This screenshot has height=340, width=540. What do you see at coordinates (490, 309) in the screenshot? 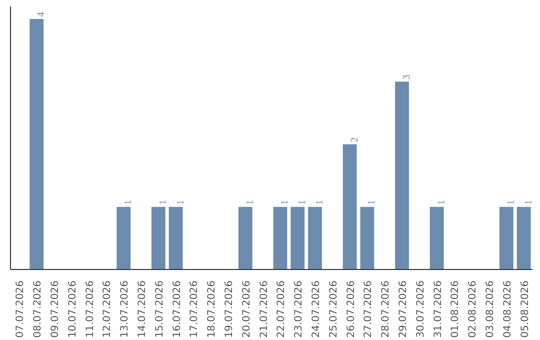
I see `x-tick-label: 03.08.2026` at bounding box center [490, 309].